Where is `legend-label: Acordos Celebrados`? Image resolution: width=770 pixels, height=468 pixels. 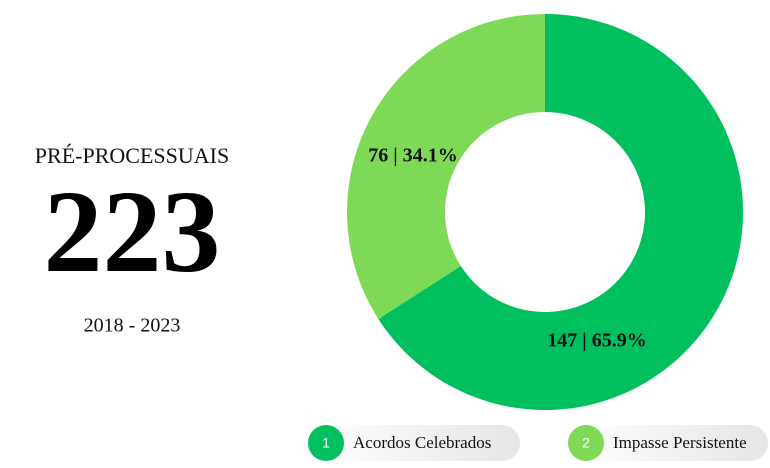
legend-label: Acordos Celebrados is located at coordinates (422, 442).